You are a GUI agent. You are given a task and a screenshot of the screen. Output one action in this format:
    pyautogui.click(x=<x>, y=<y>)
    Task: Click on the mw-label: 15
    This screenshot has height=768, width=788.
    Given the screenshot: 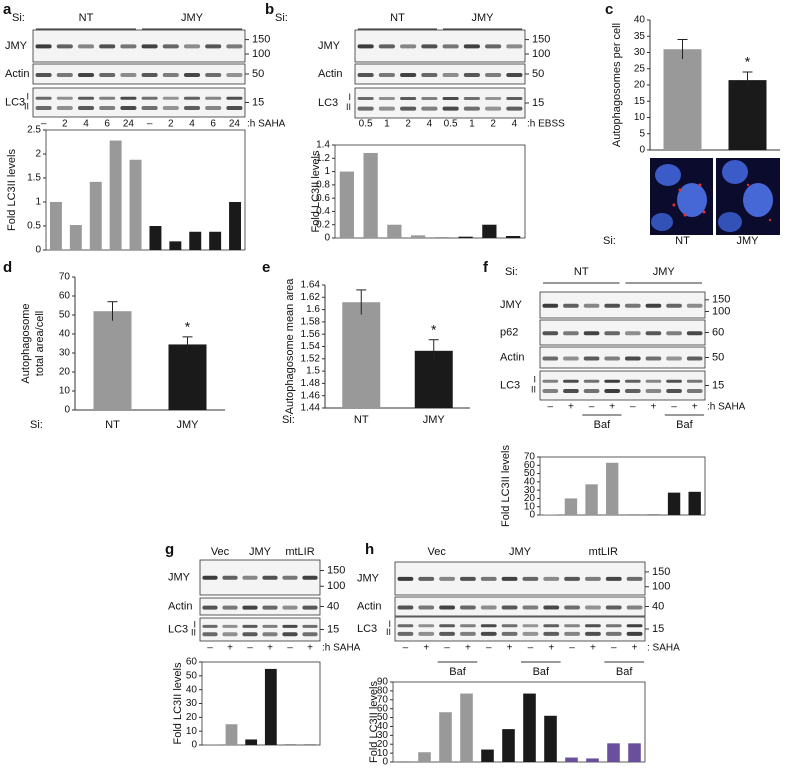 What is the action you would take?
    pyautogui.click(x=658, y=629)
    